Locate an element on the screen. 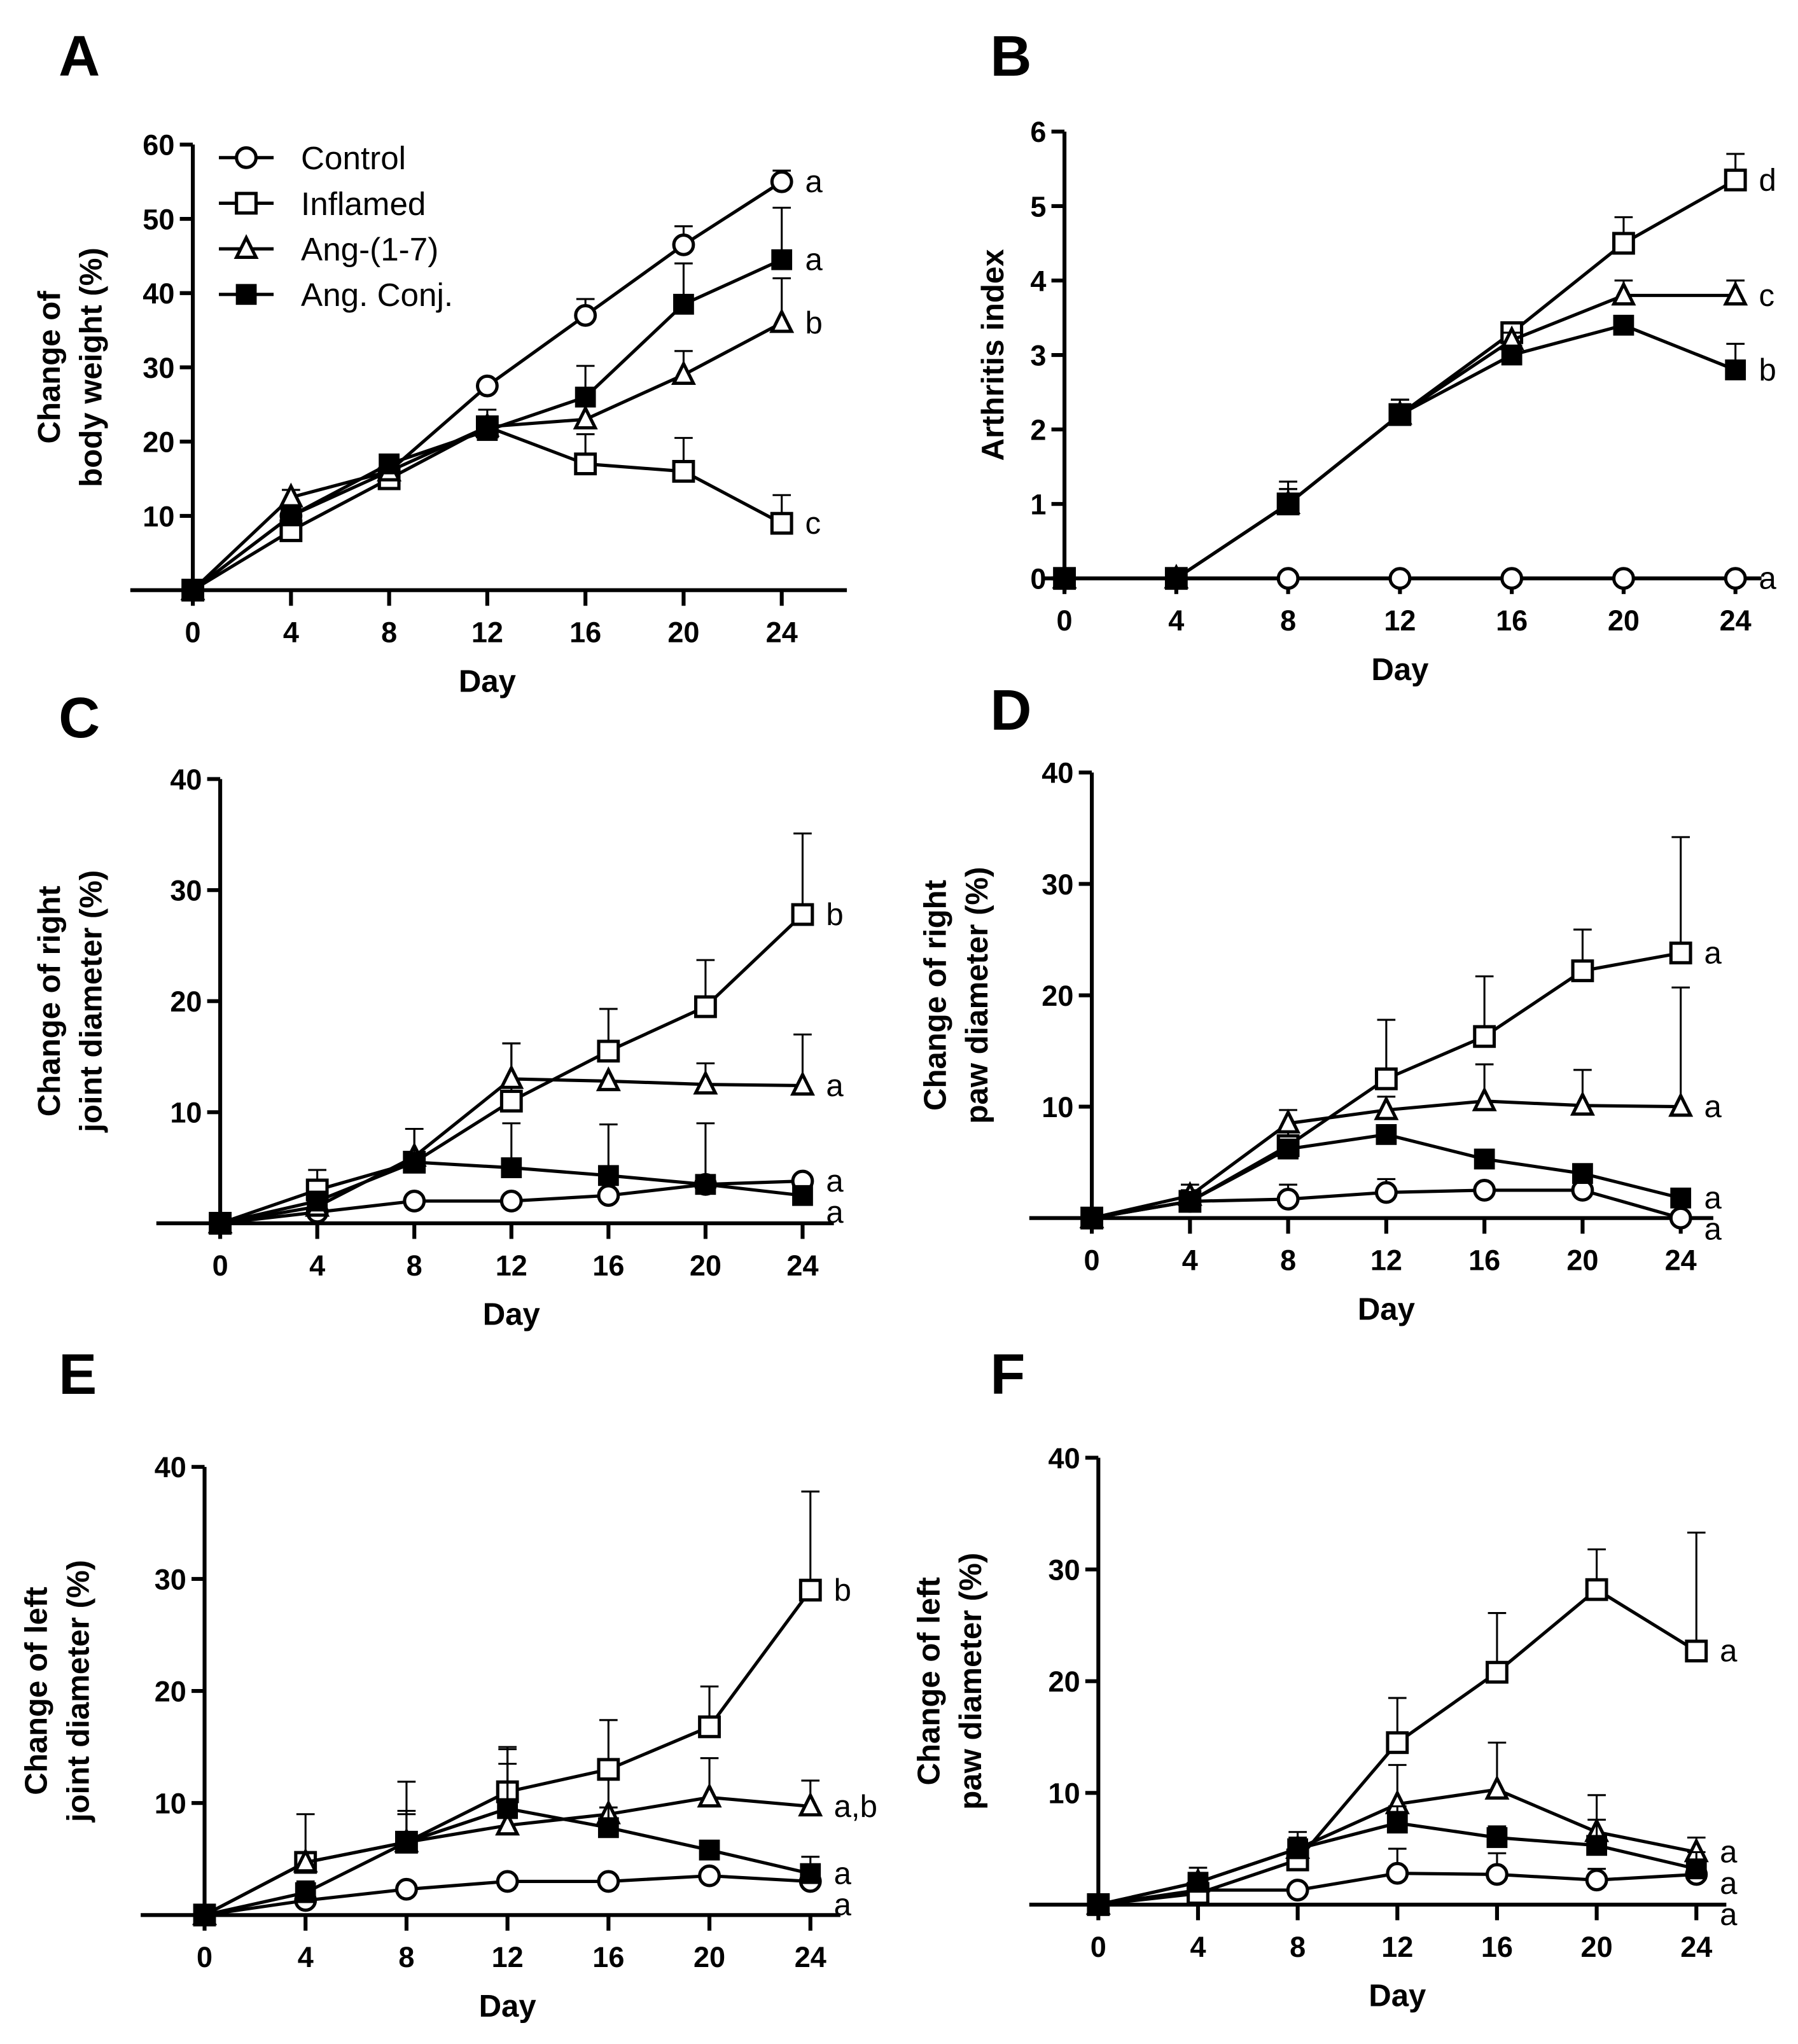 This screenshot has width=1798, height=2044. panel-letter: D is located at coordinates (1010, 710).